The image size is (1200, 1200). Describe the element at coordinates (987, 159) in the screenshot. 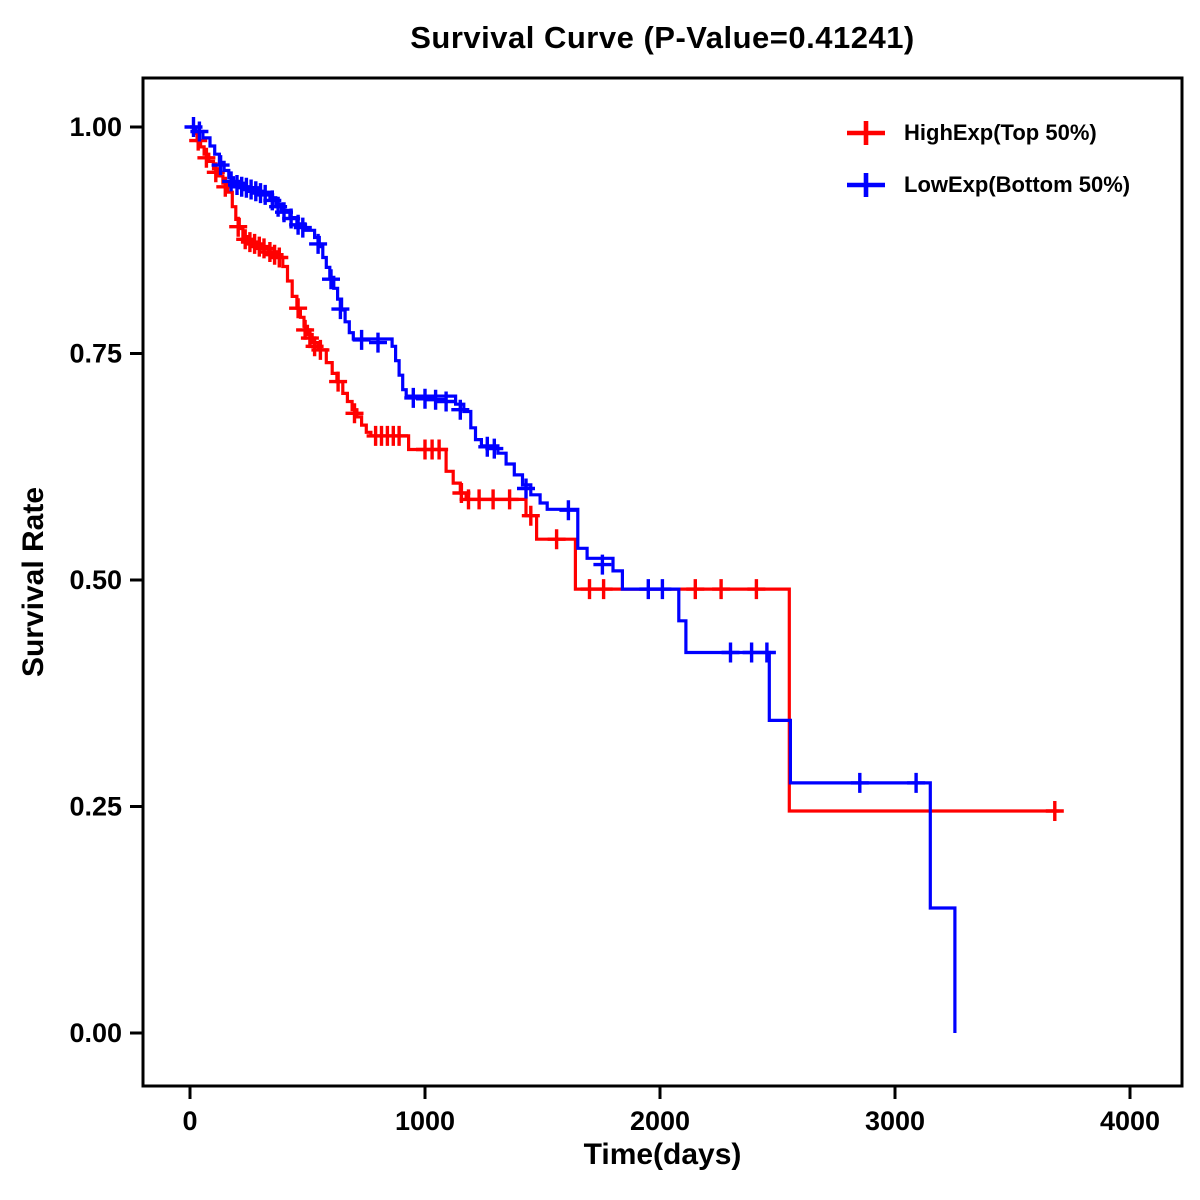

I see `legend: HighExp(Top 50%) LowExp(Bottom 50%)` at that location.